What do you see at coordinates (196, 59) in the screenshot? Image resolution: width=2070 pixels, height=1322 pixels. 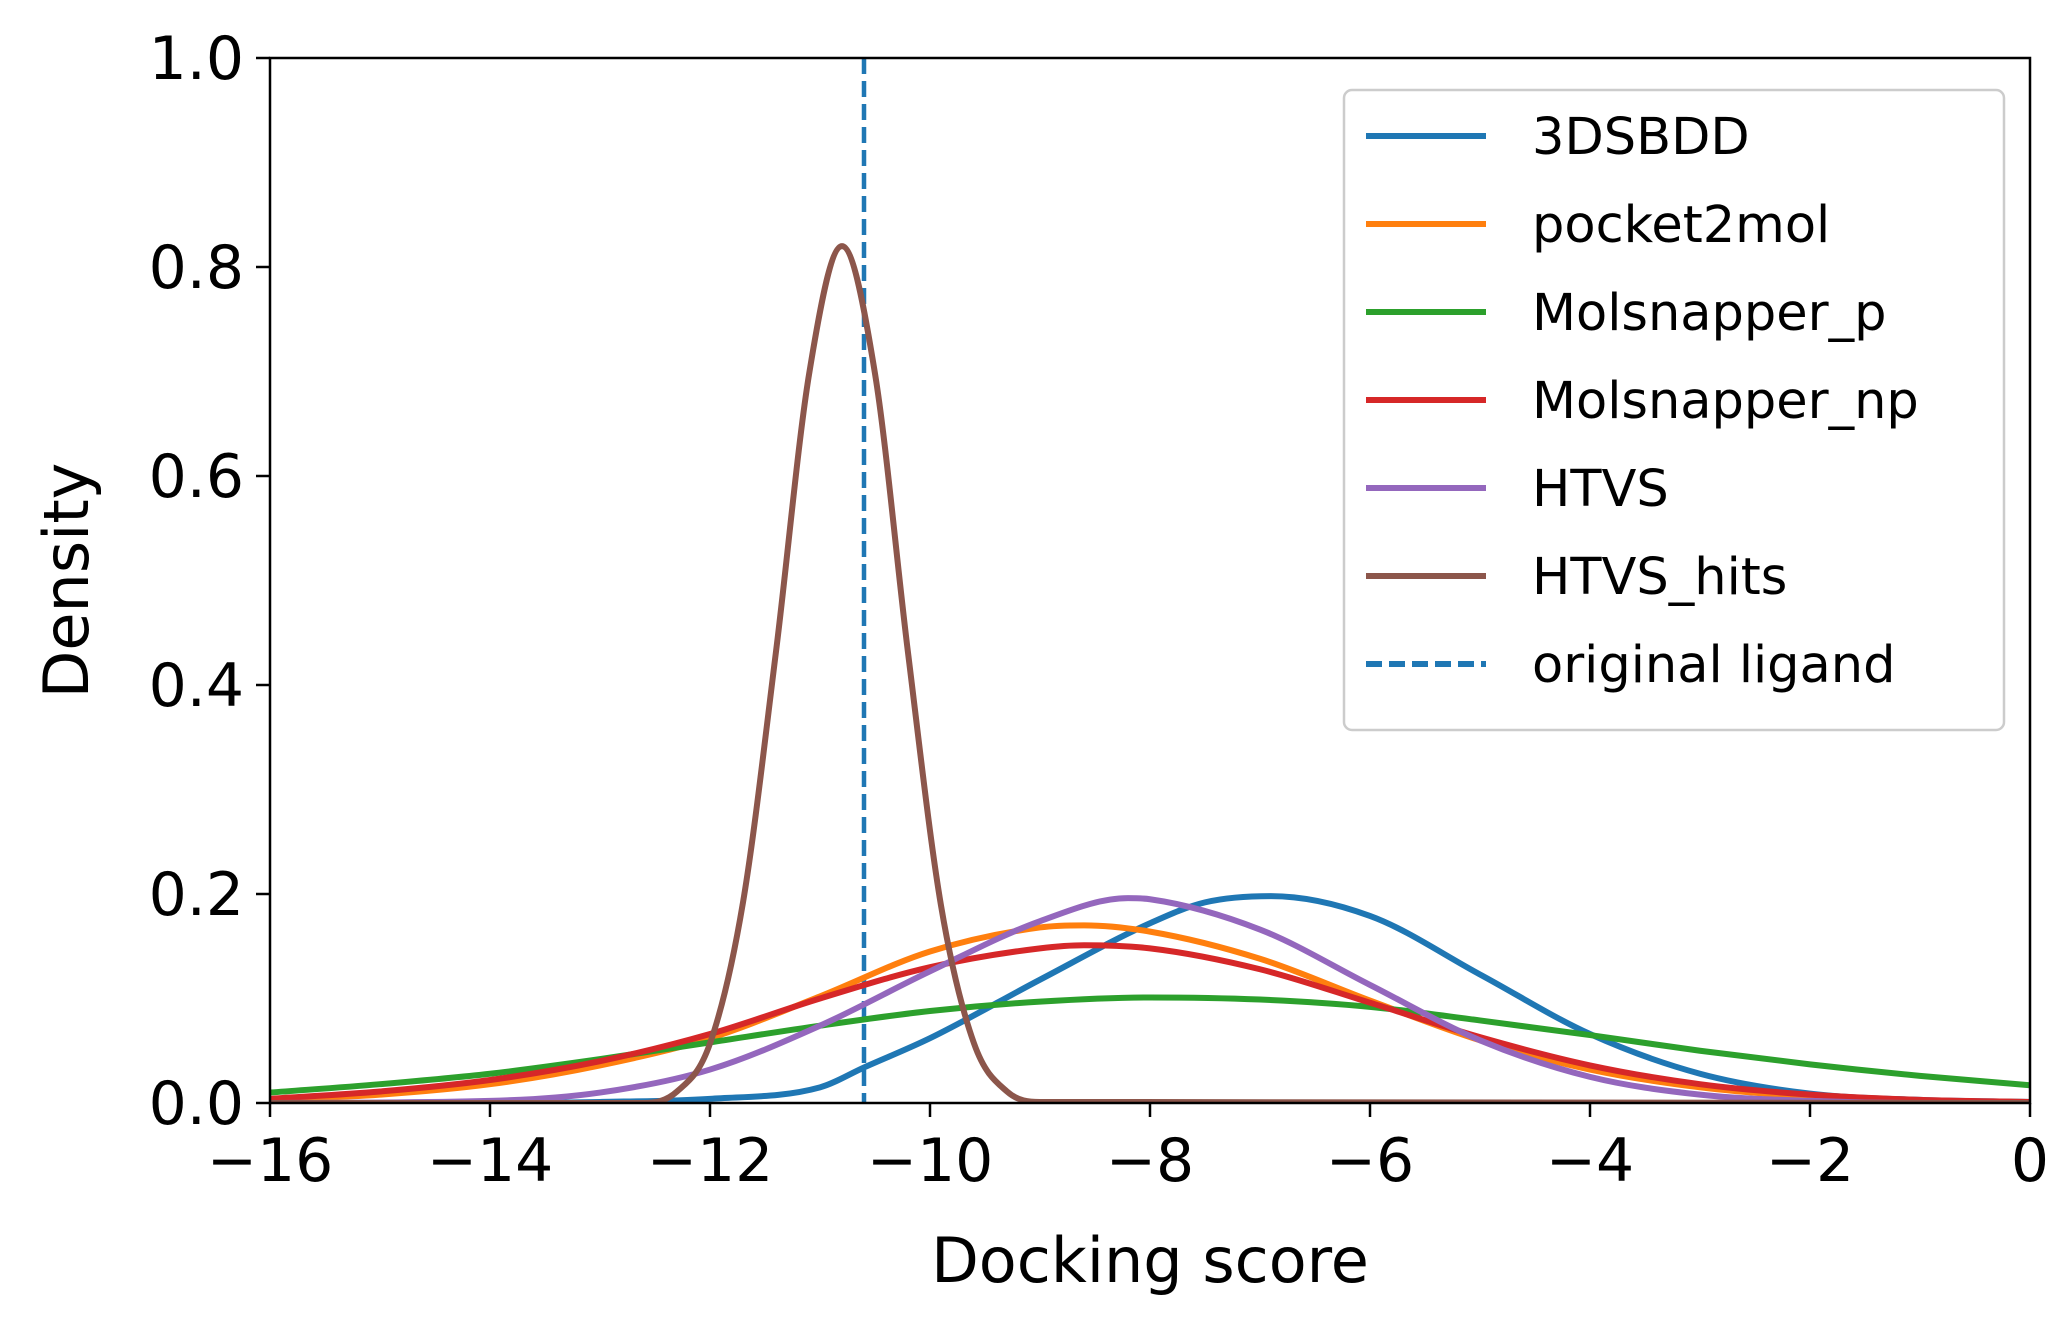 I see `y-tick-label: 1.0` at bounding box center [196, 59].